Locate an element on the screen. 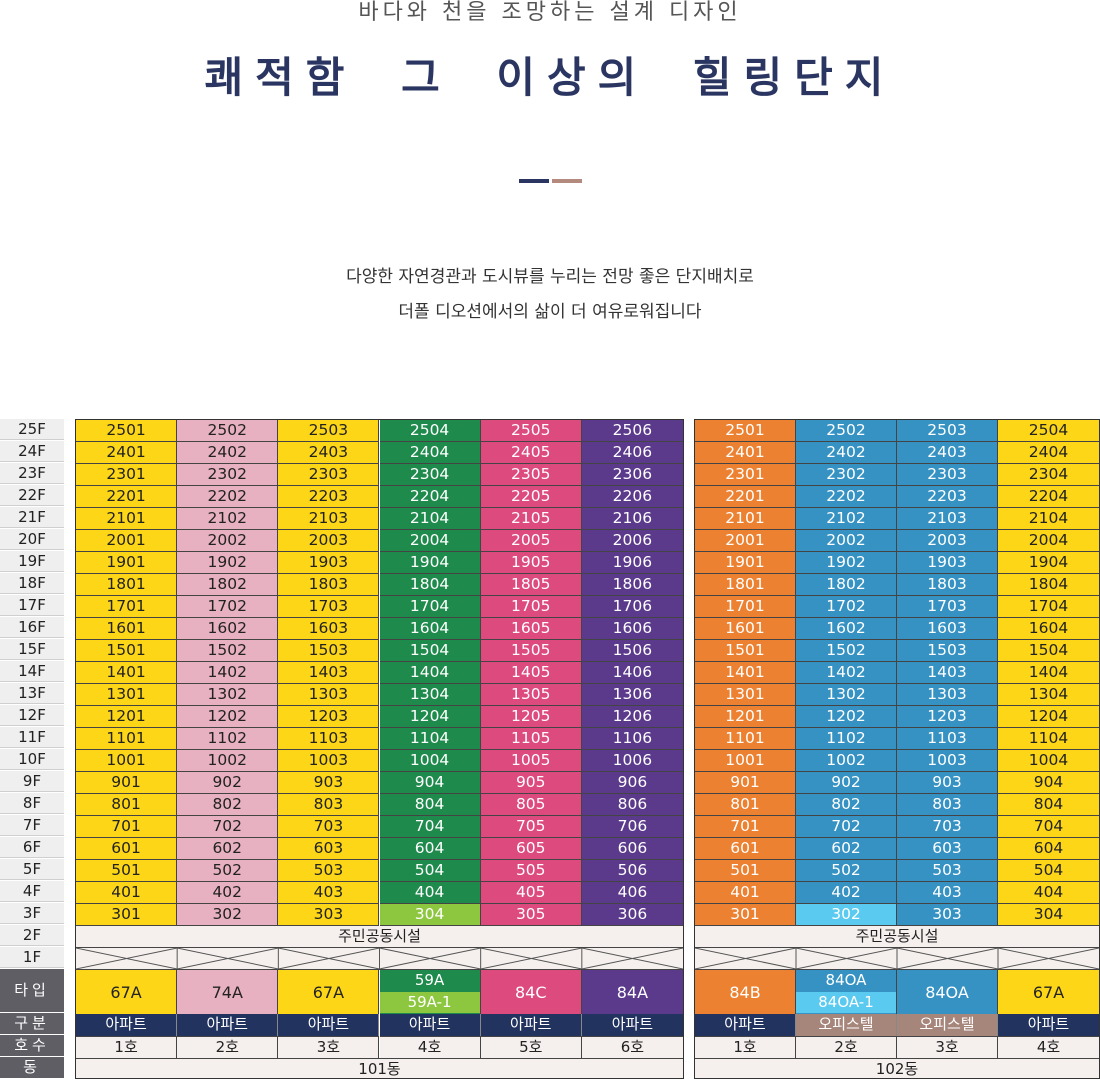  unit-cell: 803 is located at coordinates (947, 805).